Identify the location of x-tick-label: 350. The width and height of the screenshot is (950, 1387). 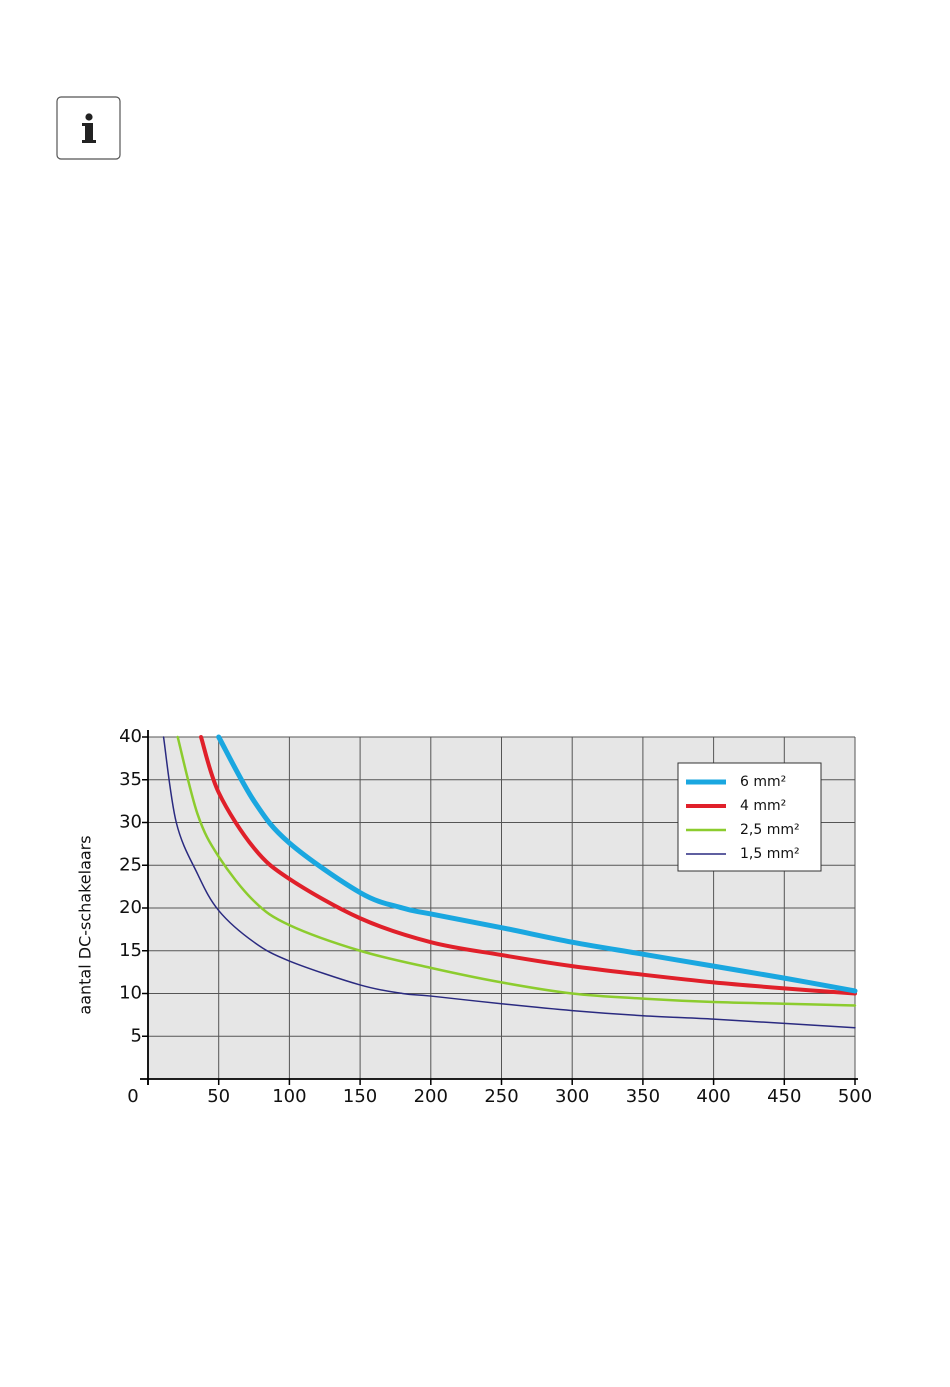
(643, 1096).